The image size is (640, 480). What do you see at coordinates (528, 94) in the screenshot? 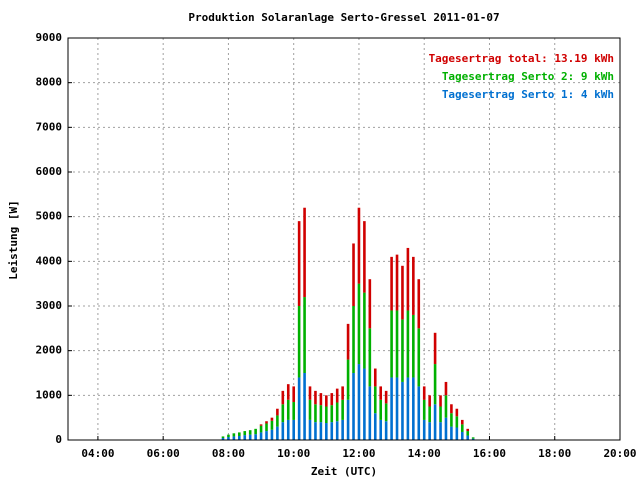
I see `legend-entry: Tagesertrag Serto 1: 4 kWh` at bounding box center [528, 94].